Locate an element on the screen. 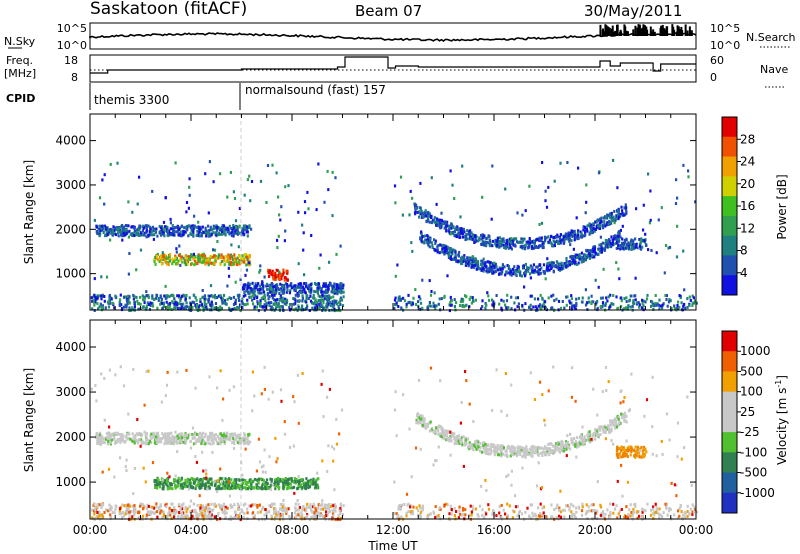  colorbar-tick-label: 16 is located at coordinates (747, 206).